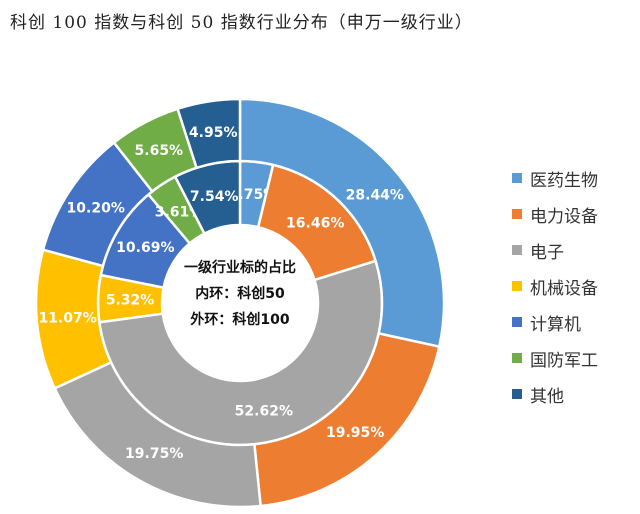  What do you see at coordinates (264, 411) in the screenshot?
I see `inner-label-电子: 52.62%` at bounding box center [264, 411].